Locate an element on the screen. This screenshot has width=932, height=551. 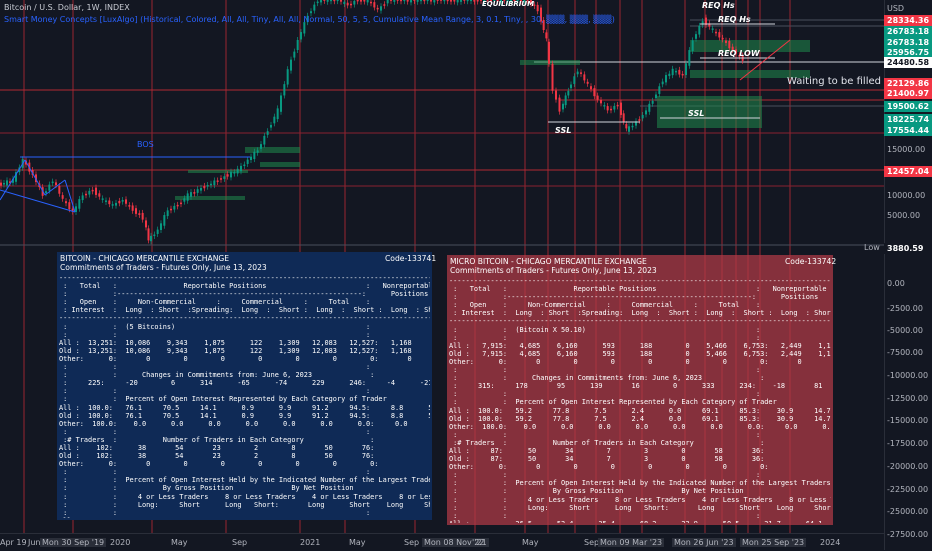
price-tick-label: -2500.00 is located at coordinates (905, 308).